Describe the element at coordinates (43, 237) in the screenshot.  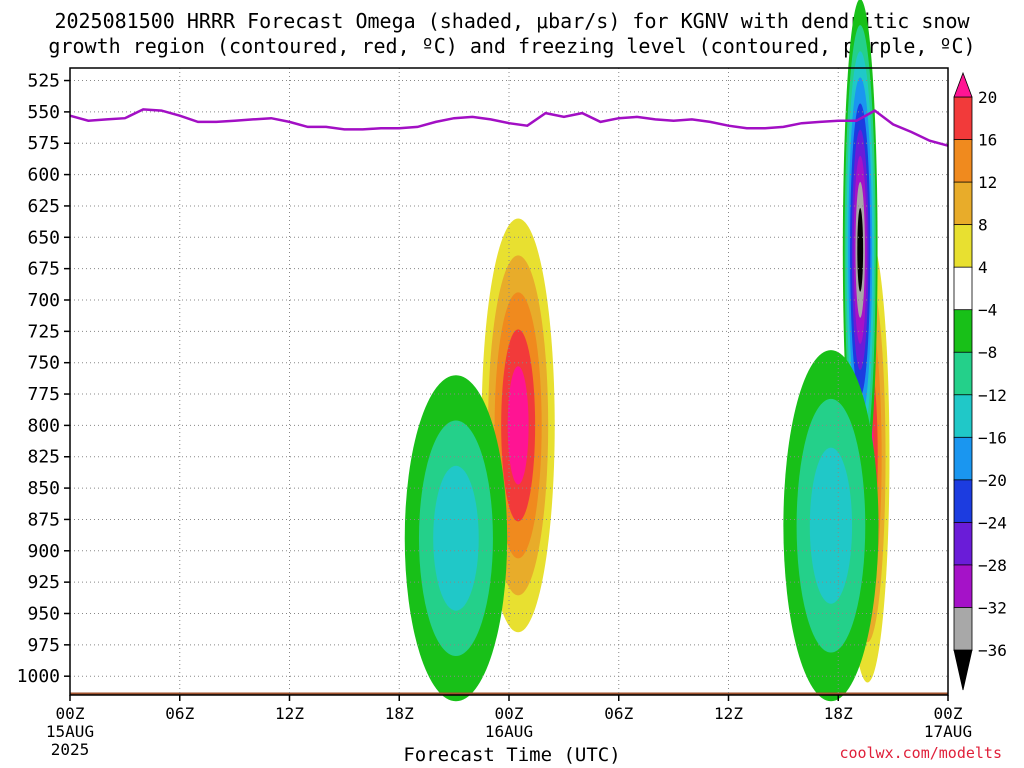
I see `y-tick-label-650: 650` at that location.